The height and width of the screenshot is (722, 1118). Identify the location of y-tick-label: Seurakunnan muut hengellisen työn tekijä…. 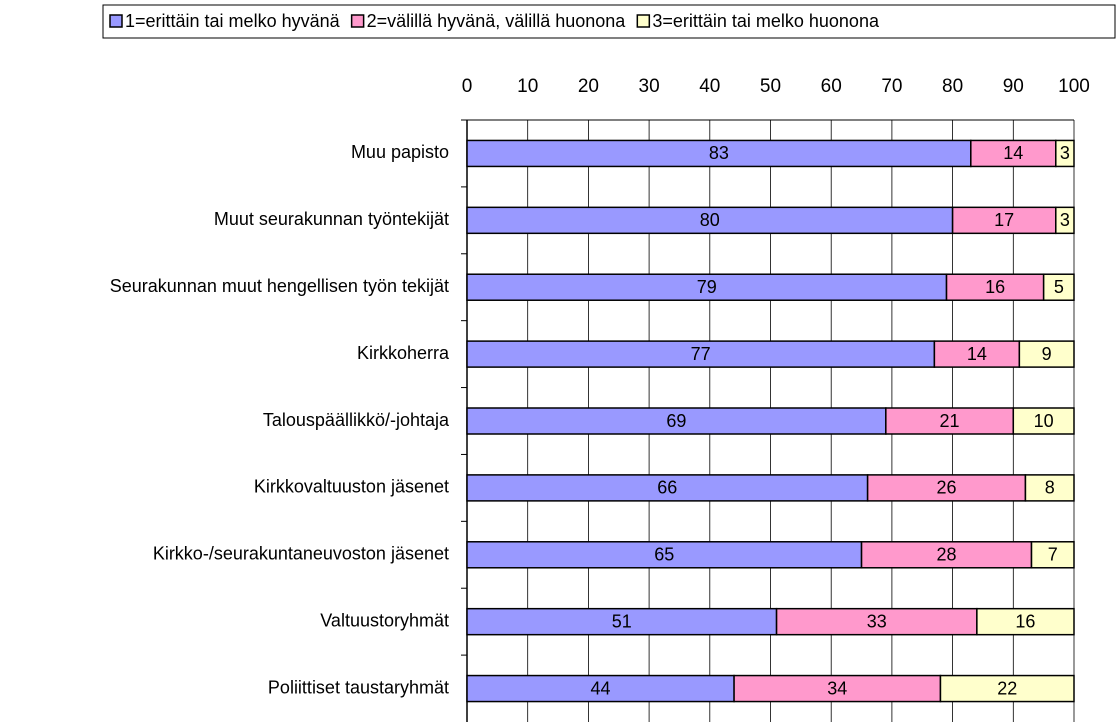
(279, 286).